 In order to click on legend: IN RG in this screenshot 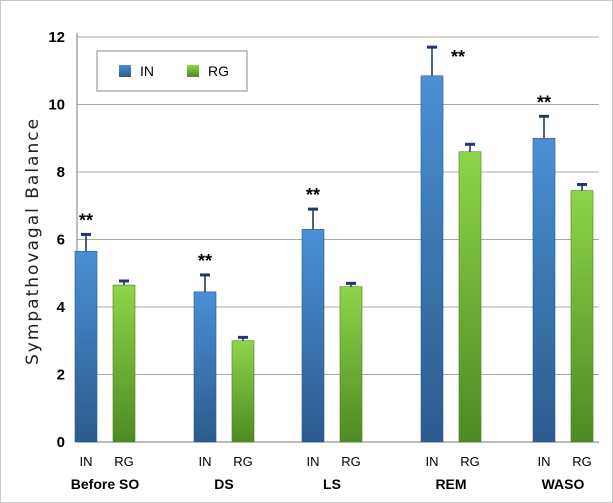, I will do `click(172, 71)`.